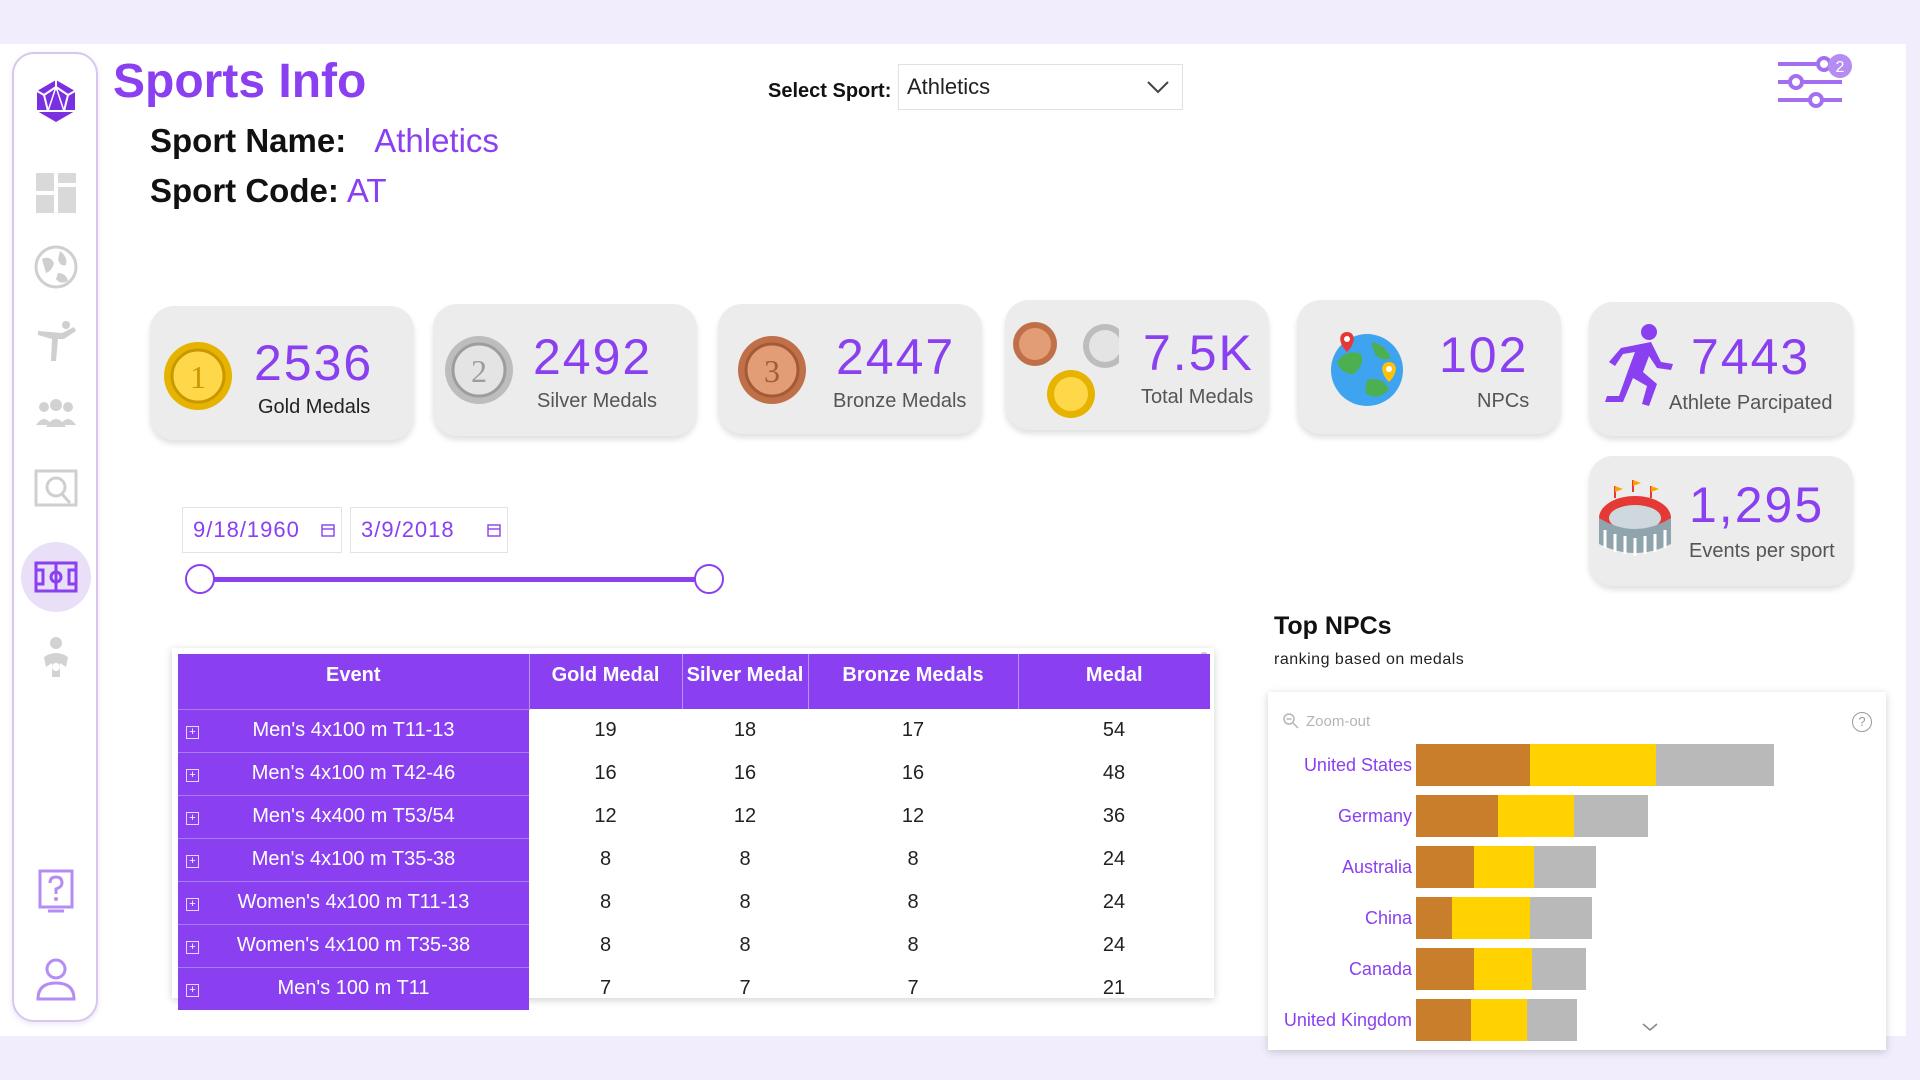  What do you see at coordinates (694, 945) in the screenshot?
I see `table-row: + Women's 4x100 m T35-38 8 8 8 24` at bounding box center [694, 945].